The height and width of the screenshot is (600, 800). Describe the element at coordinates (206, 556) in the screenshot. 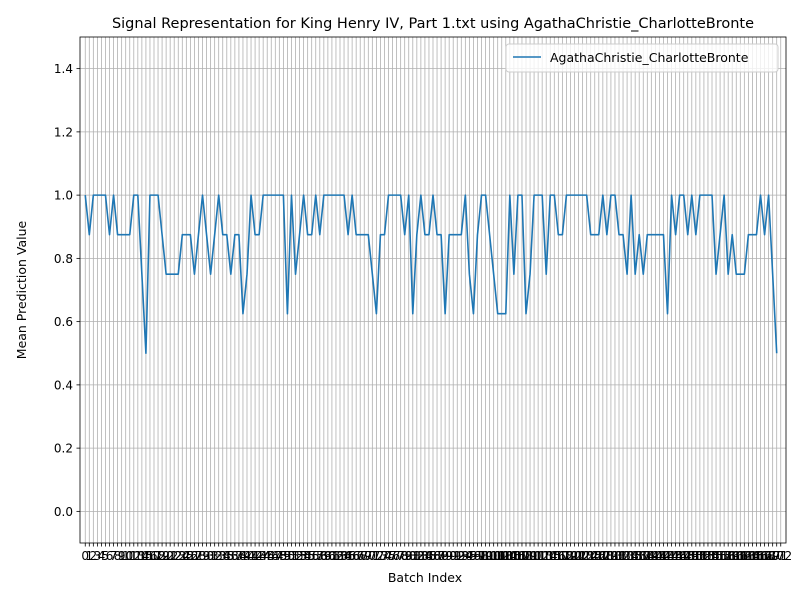

I see `x-tick-label: 30` at that location.